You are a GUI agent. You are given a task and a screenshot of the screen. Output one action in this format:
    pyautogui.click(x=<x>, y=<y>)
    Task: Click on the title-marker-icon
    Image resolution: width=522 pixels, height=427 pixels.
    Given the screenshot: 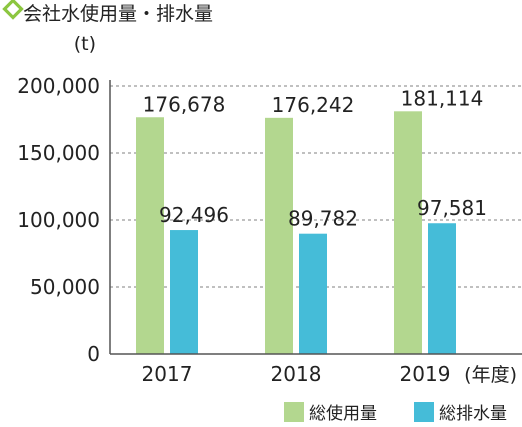 What is the action you would take?
    pyautogui.click(x=13, y=10)
    